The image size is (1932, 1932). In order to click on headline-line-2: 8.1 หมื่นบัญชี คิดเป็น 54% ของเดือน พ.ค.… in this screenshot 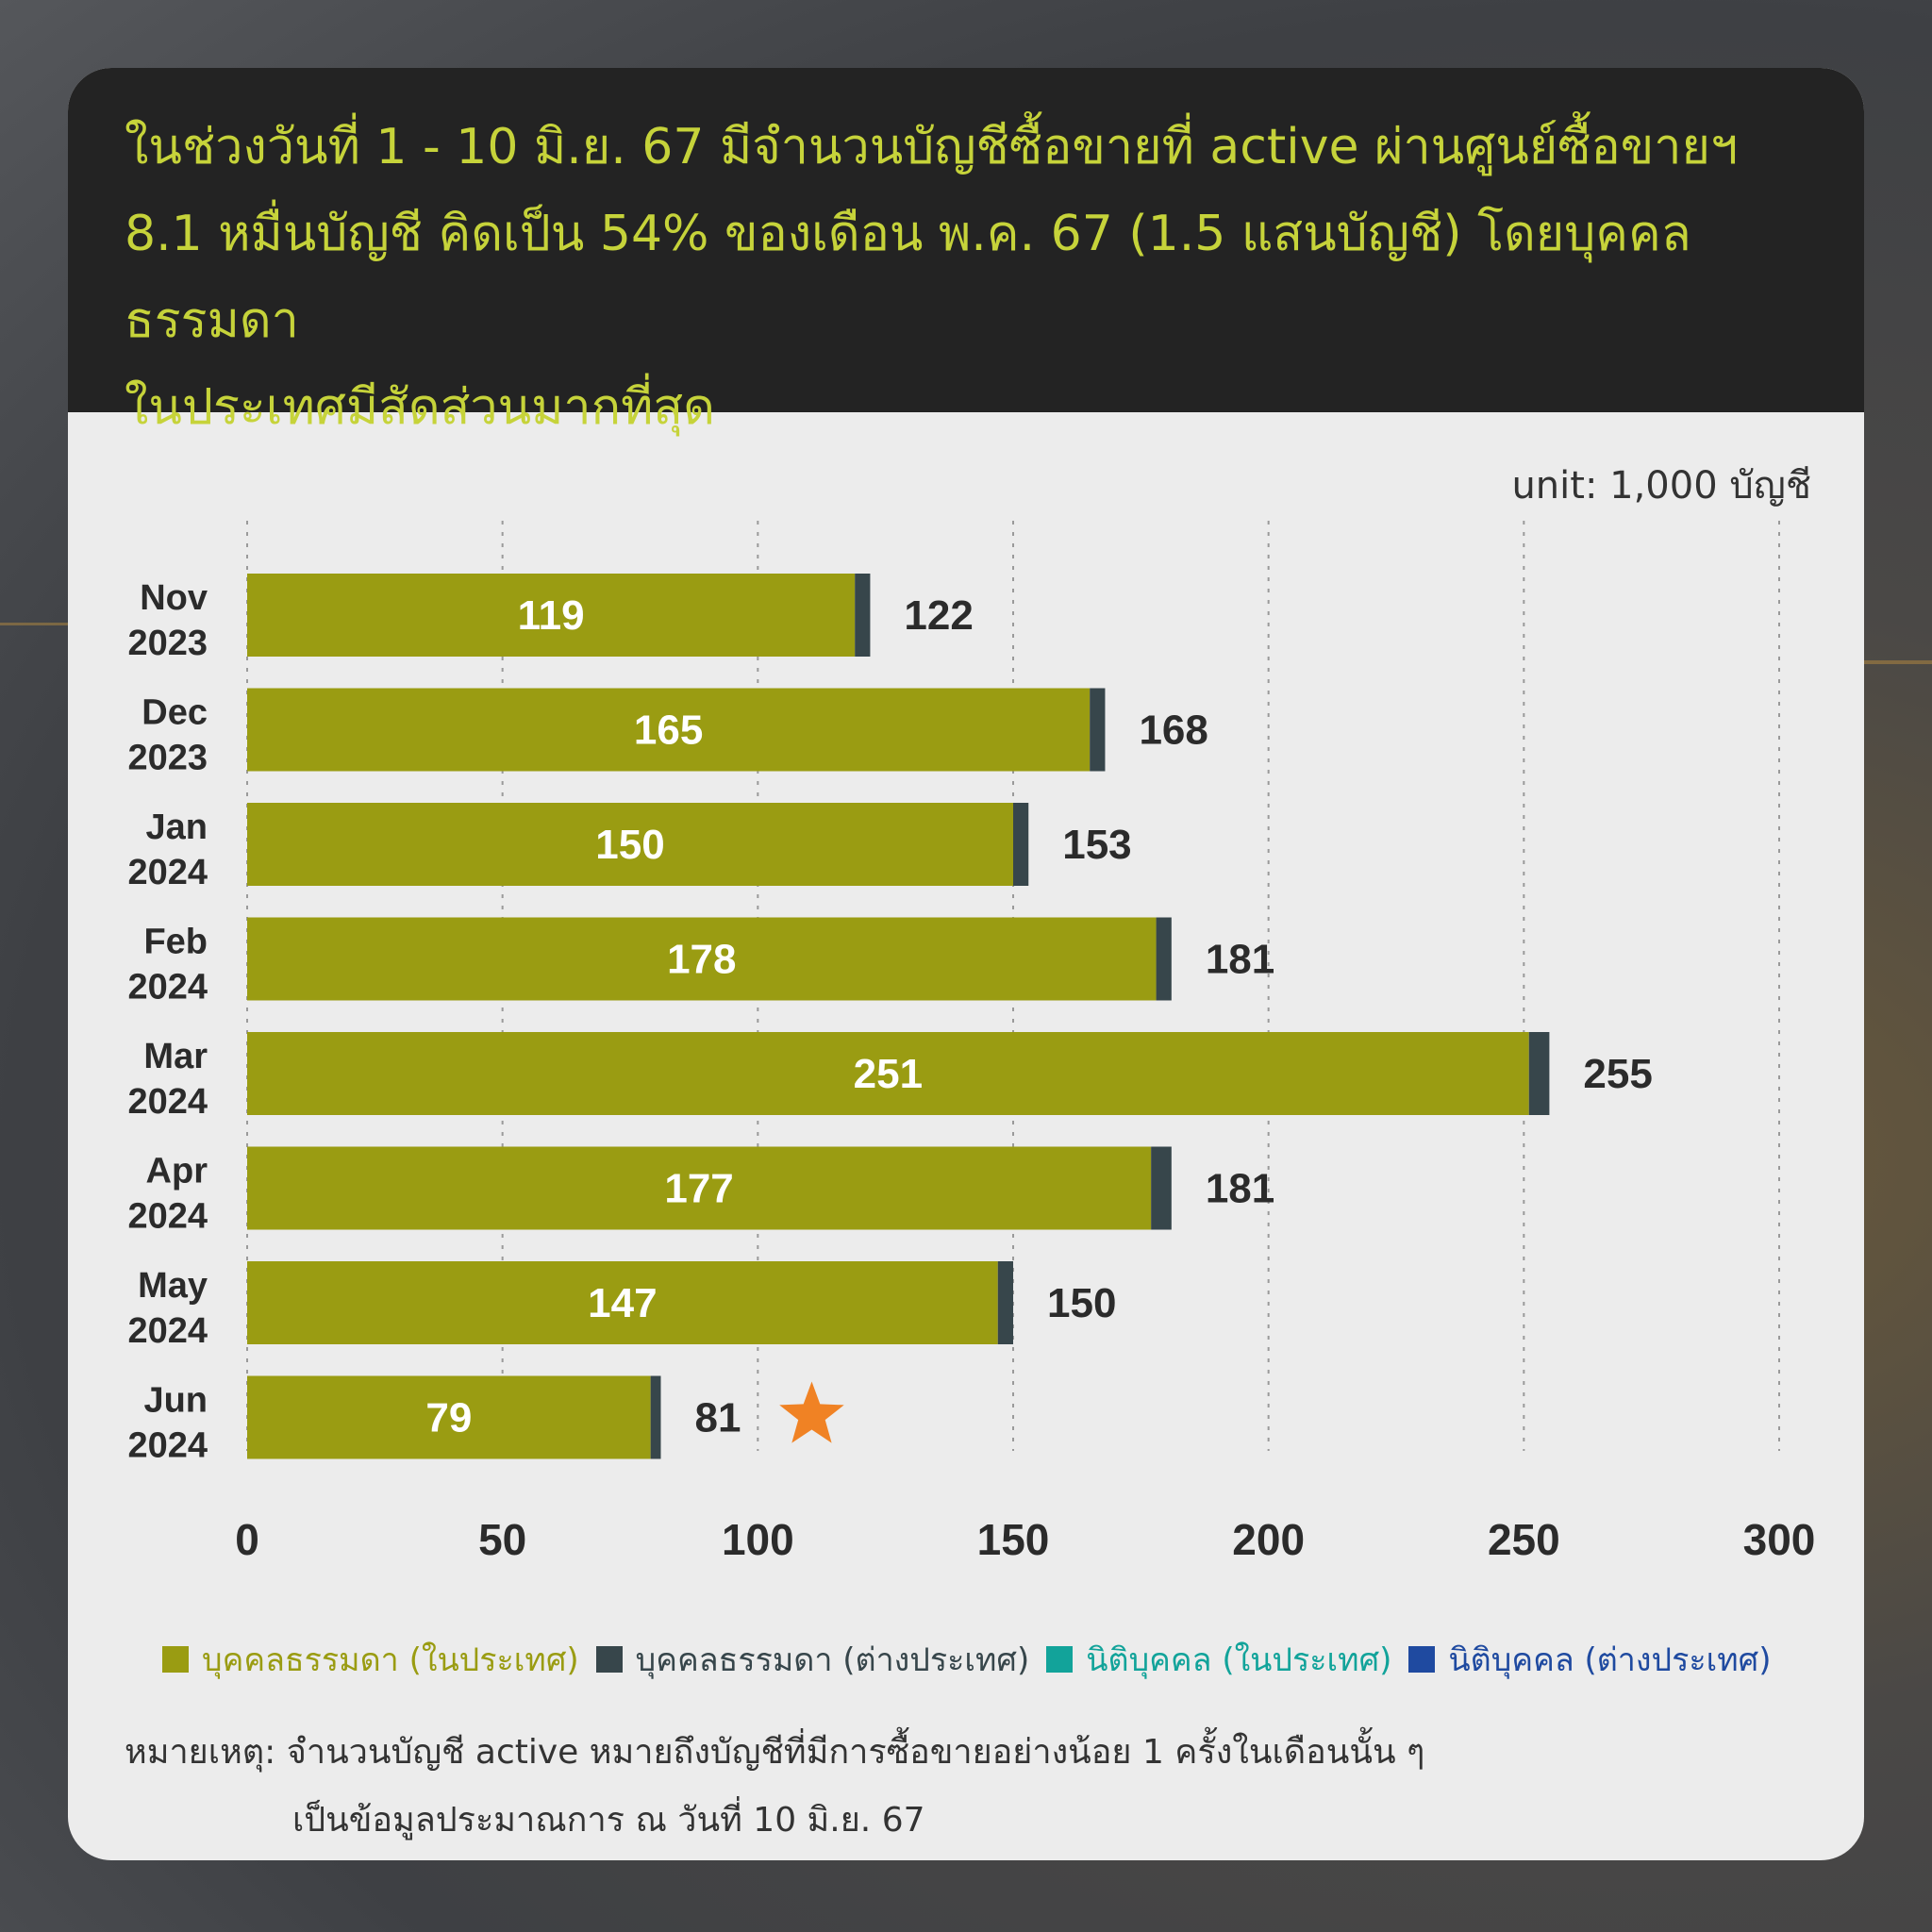, I will do `click(908, 277)`.